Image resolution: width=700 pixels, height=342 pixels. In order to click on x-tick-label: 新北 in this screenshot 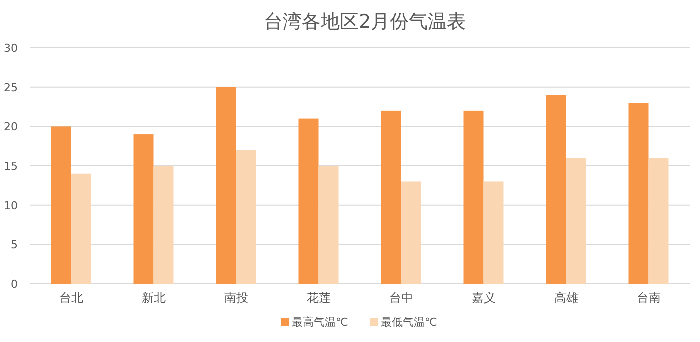, I will do `click(154, 298)`.